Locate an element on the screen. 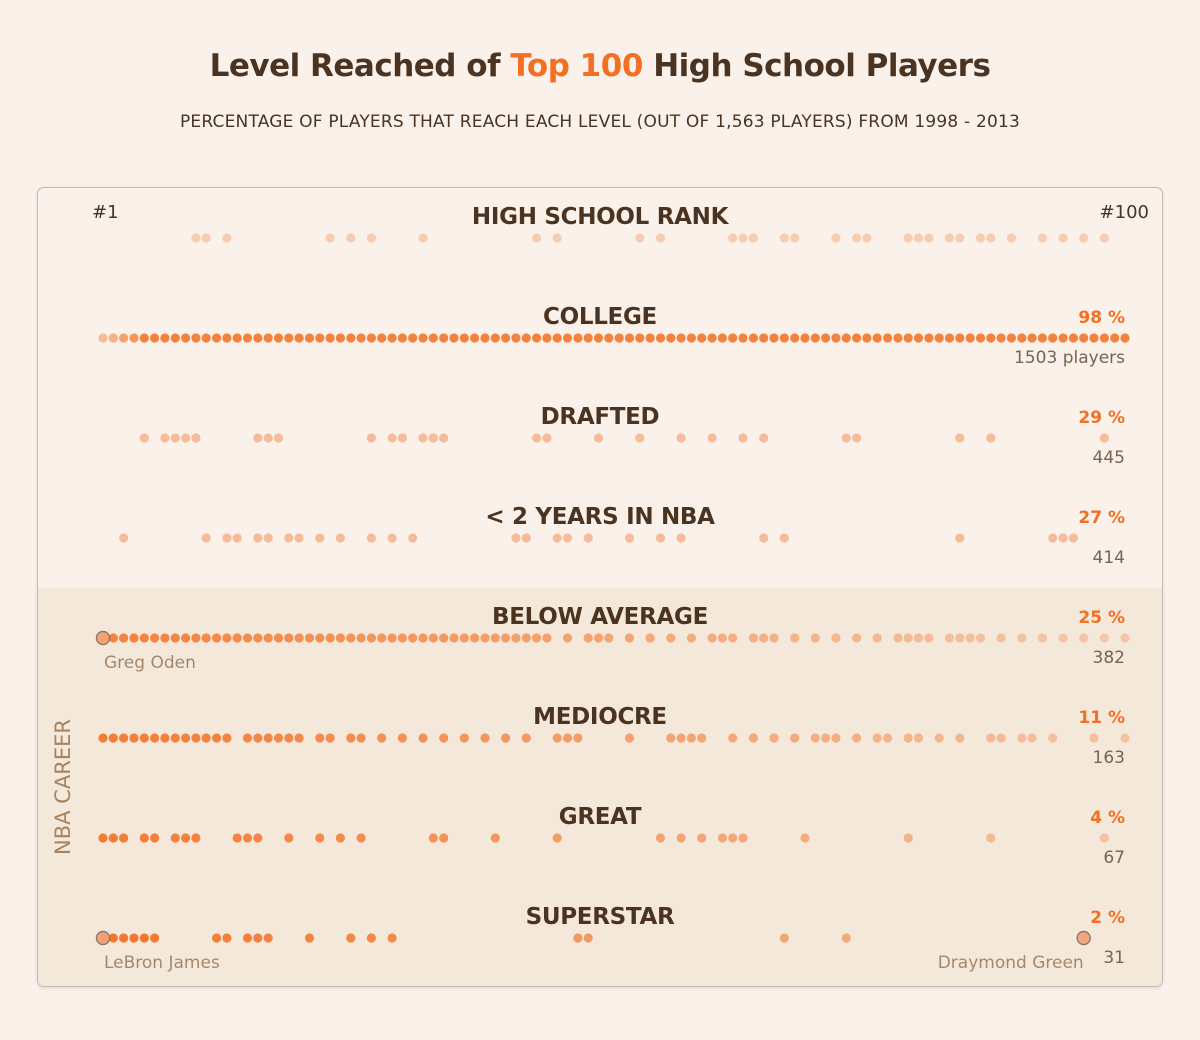 The height and width of the screenshot is (1040, 1200). level-name: DRAFTED is located at coordinates (600, 417).